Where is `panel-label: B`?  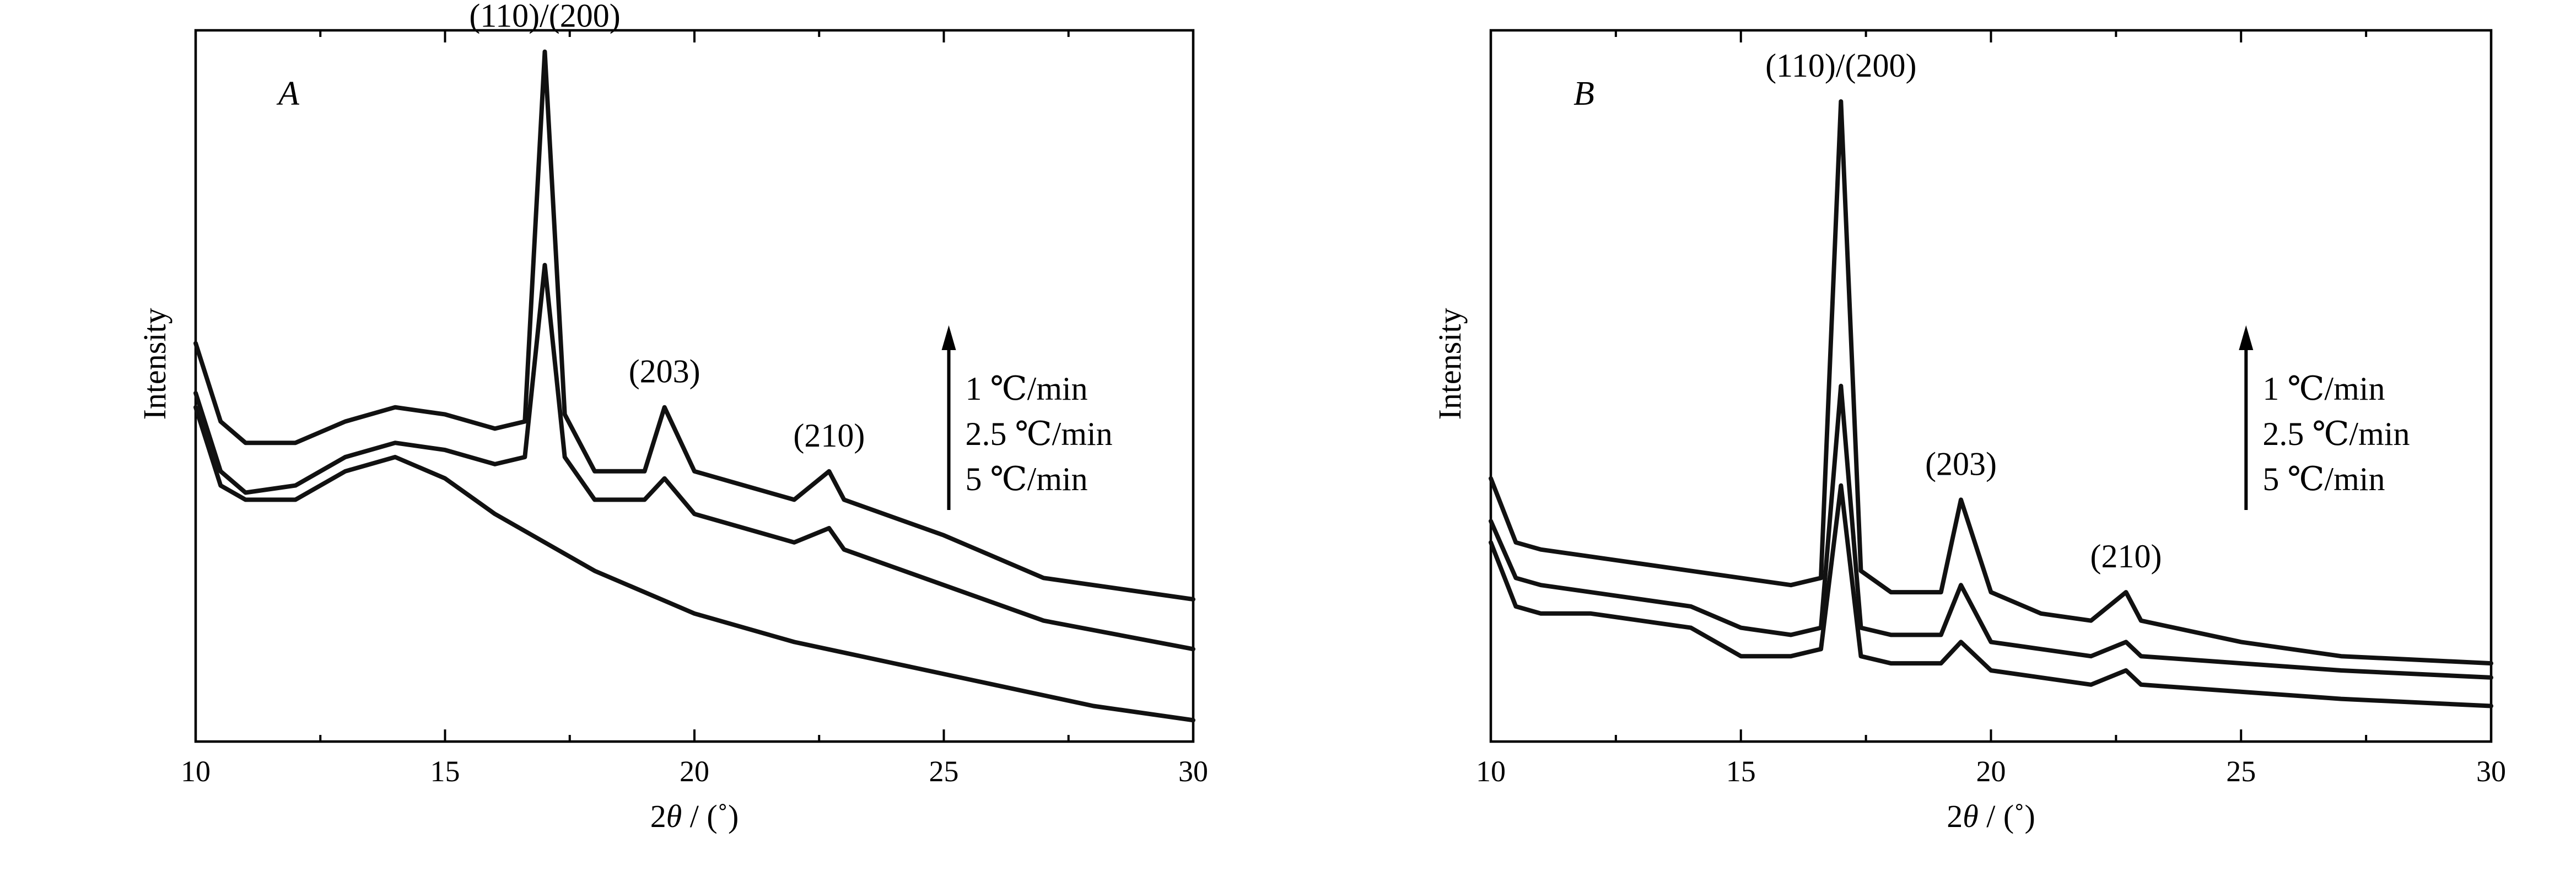
panel-label: B is located at coordinates (1583, 93).